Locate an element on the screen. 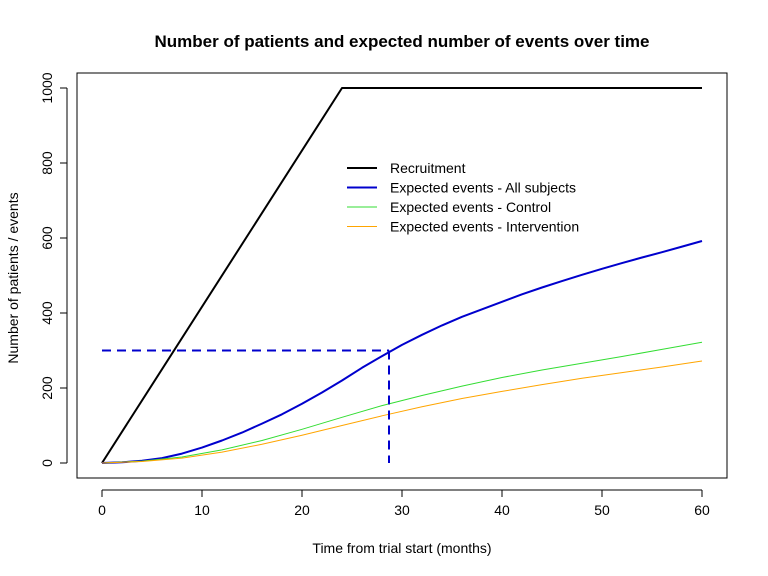 This screenshot has width=768, height=576. x-tick-label: 40 is located at coordinates (502, 510).